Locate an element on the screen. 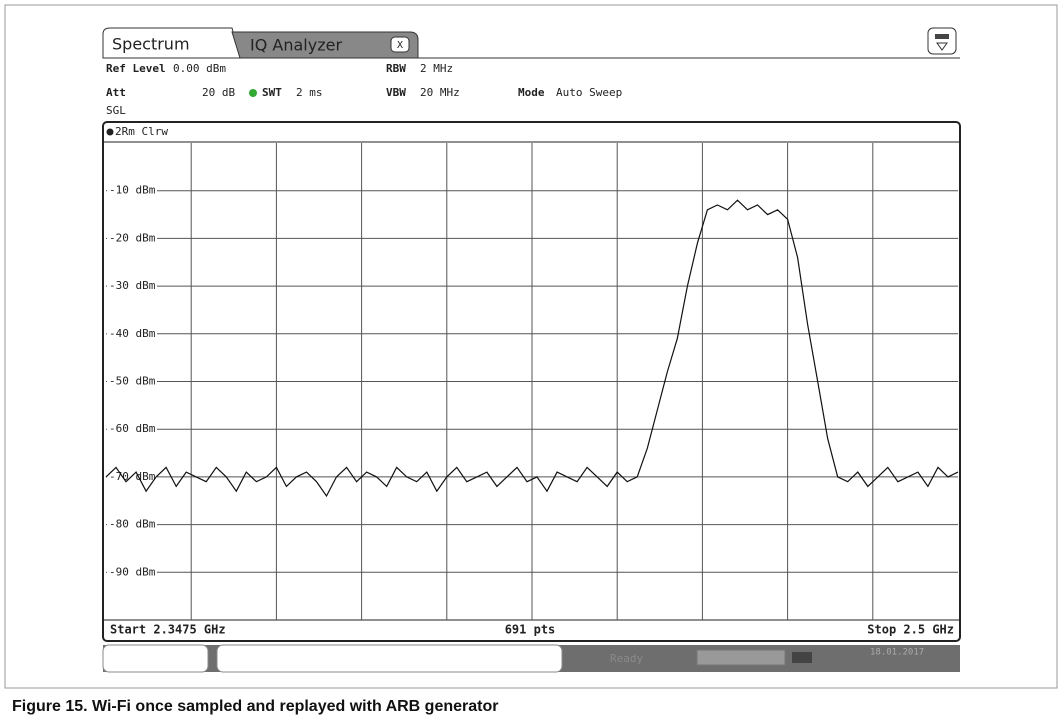 The height and width of the screenshot is (725, 1063). y-tick-label: -10 dBm is located at coordinates (132, 190).